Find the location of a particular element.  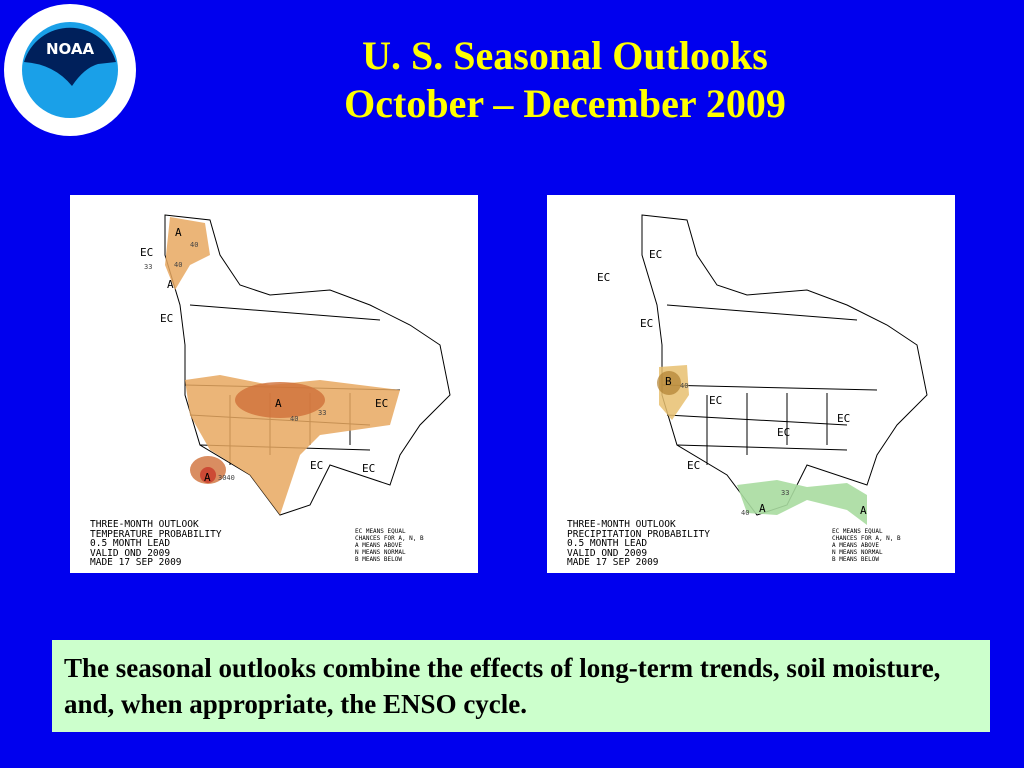

precipitation-map-graphic is located at coordinates (784, 369).